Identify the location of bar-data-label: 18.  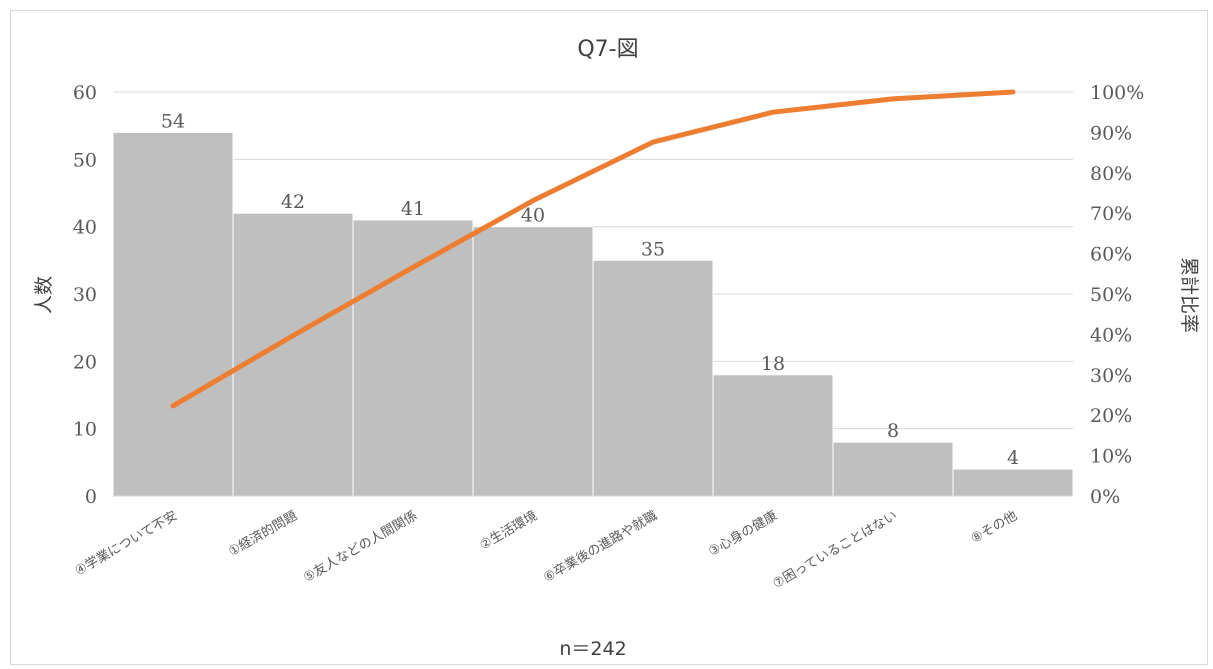
(773, 364).